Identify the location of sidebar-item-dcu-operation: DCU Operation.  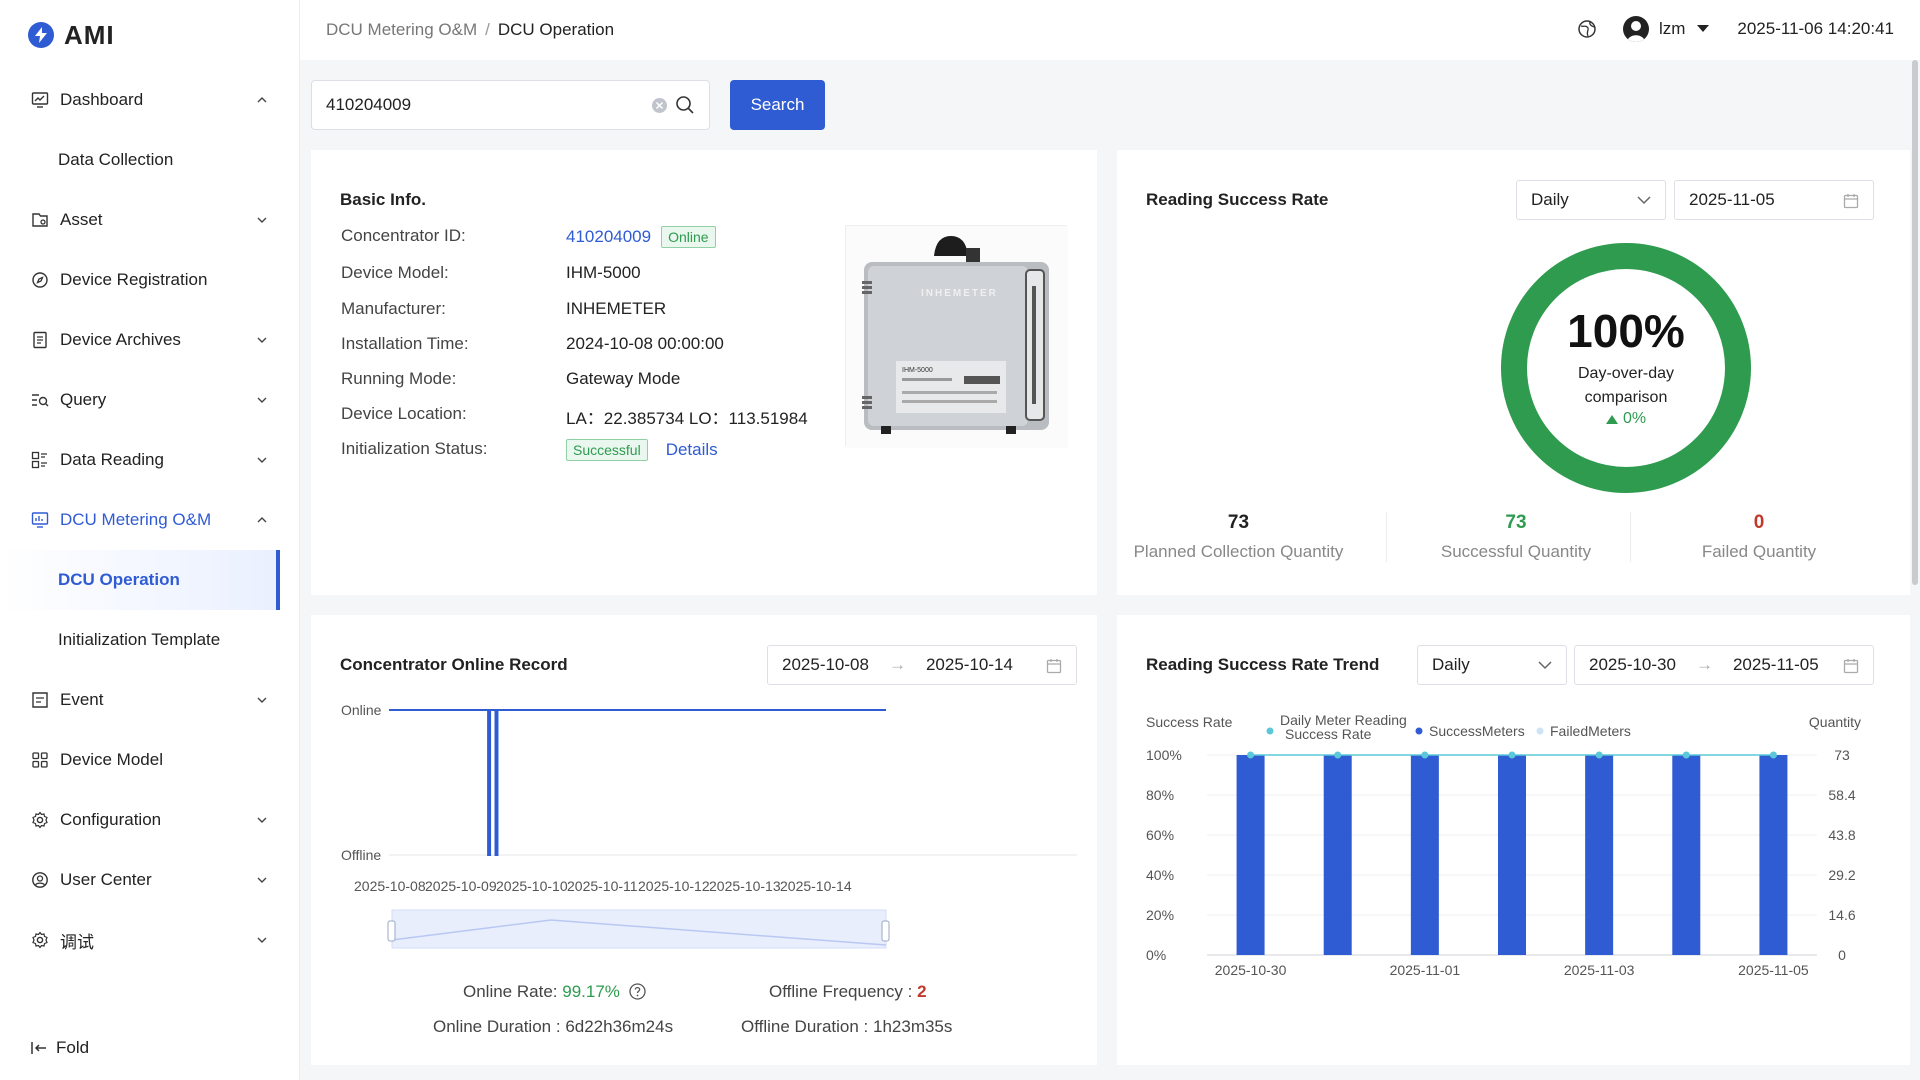
(140, 580).